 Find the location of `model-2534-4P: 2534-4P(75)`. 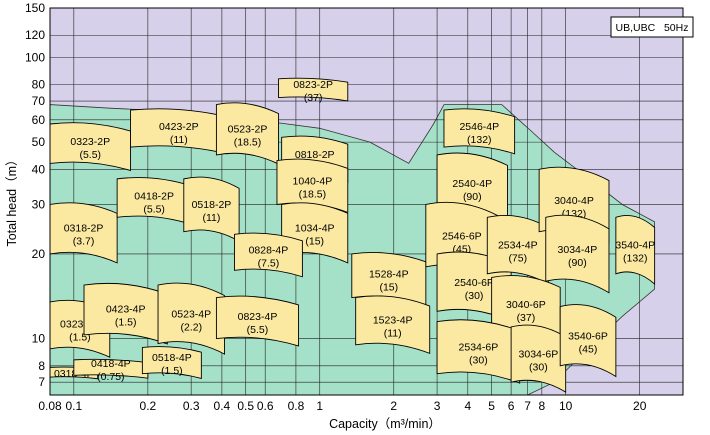

model-2534-4P: 2534-4P(75) is located at coordinates (517, 250).